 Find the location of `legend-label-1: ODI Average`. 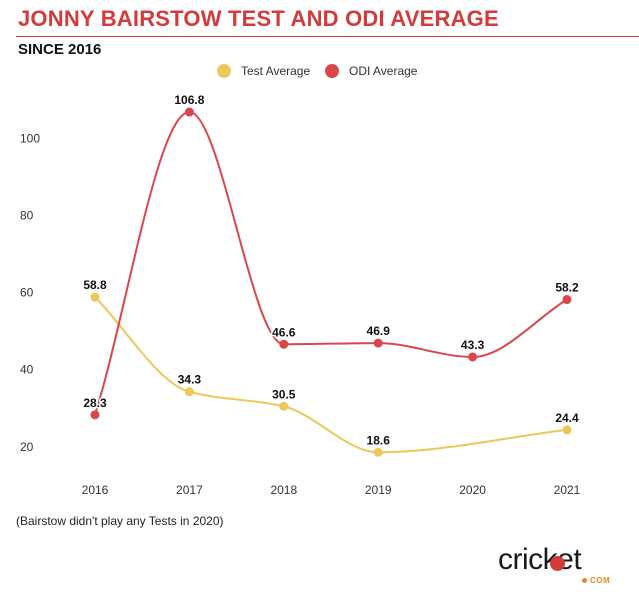

legend-label-1: ODI Average is located at coordinates (383, 71).